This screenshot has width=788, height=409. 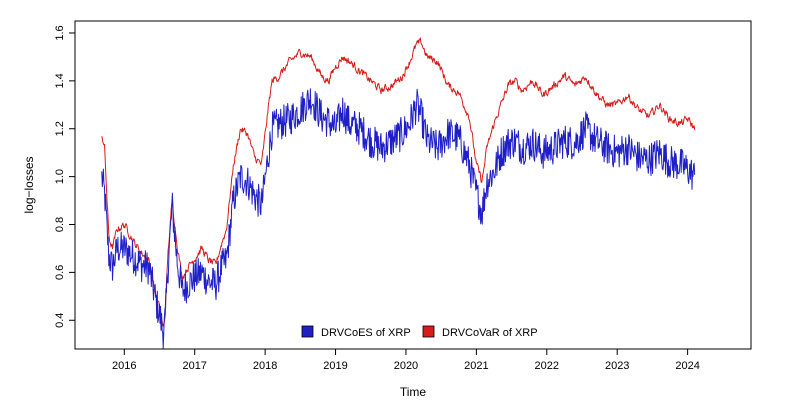 What do you see at coordinates (60, 272) in the screenshot?
I see `y-tick-label: 0.6` at bounding box center [60, 272].